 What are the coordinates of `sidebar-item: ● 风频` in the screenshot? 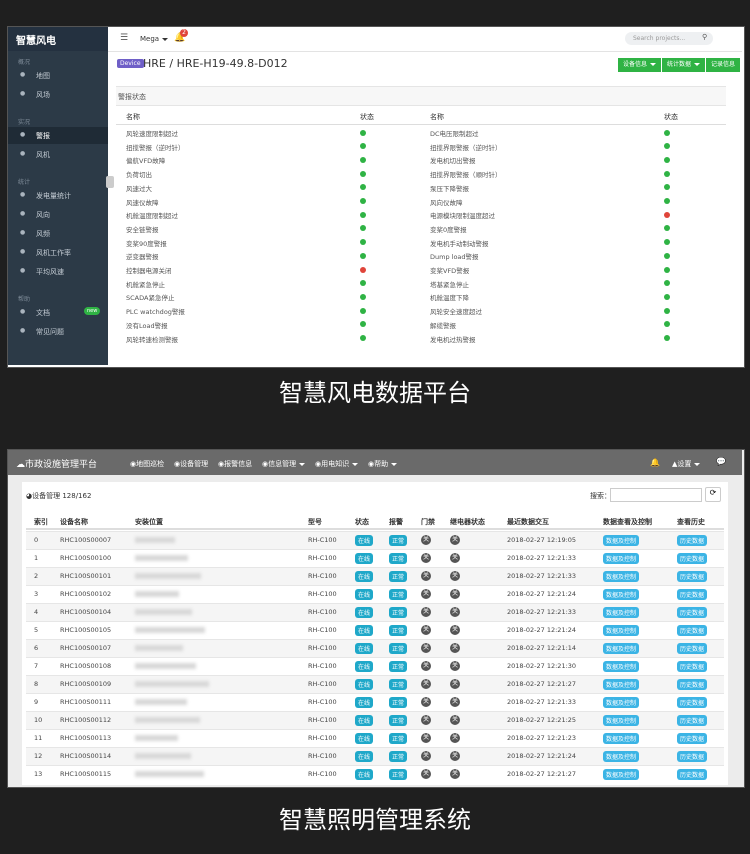 It's located at (58, 233).